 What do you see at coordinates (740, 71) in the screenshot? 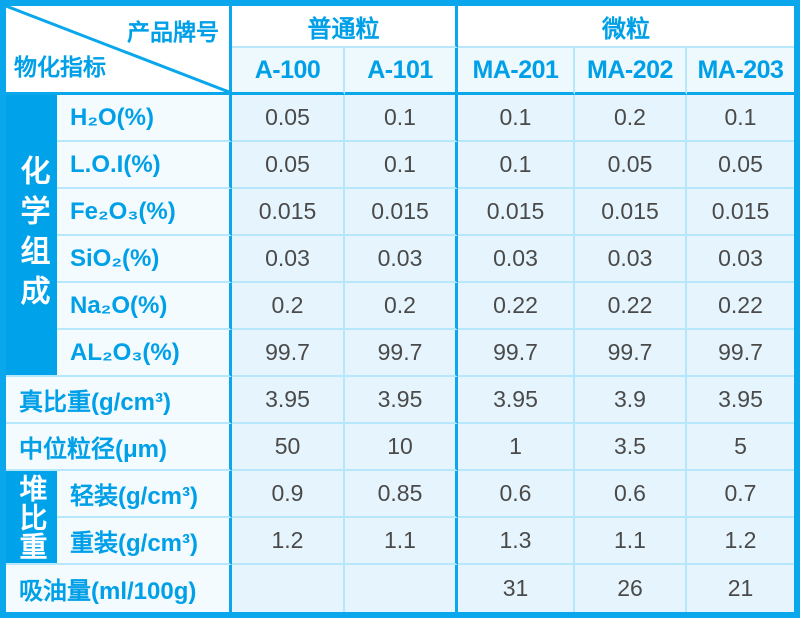
I see `model-ma-203: MA-203` at bounding box center [740, 71].